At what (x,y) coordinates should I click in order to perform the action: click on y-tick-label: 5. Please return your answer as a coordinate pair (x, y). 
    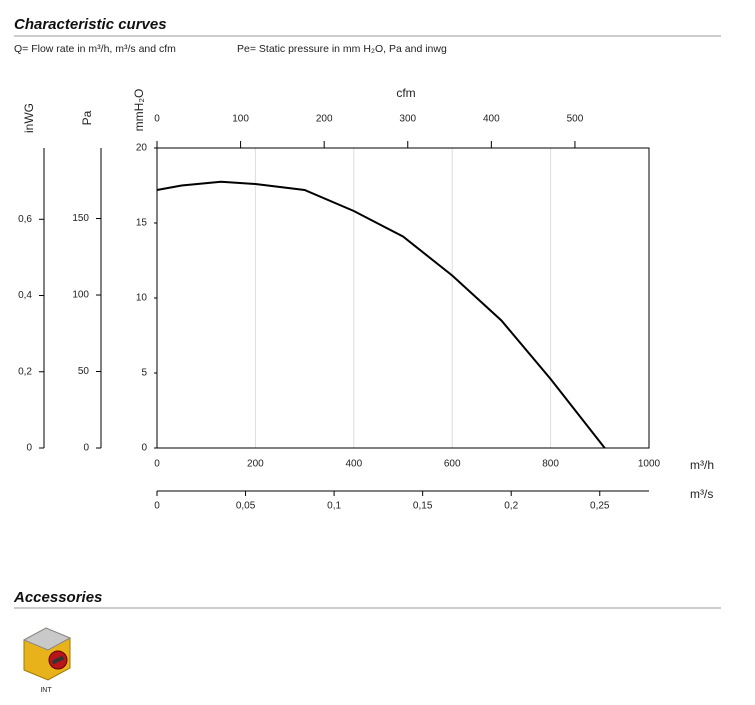
    Looking at the image, I should click on (144, 373).